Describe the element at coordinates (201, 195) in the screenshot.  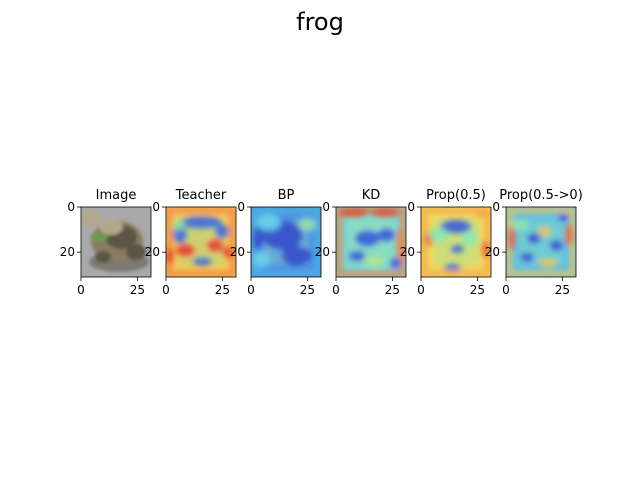
I see `subplot-title: Teacher` at that location.